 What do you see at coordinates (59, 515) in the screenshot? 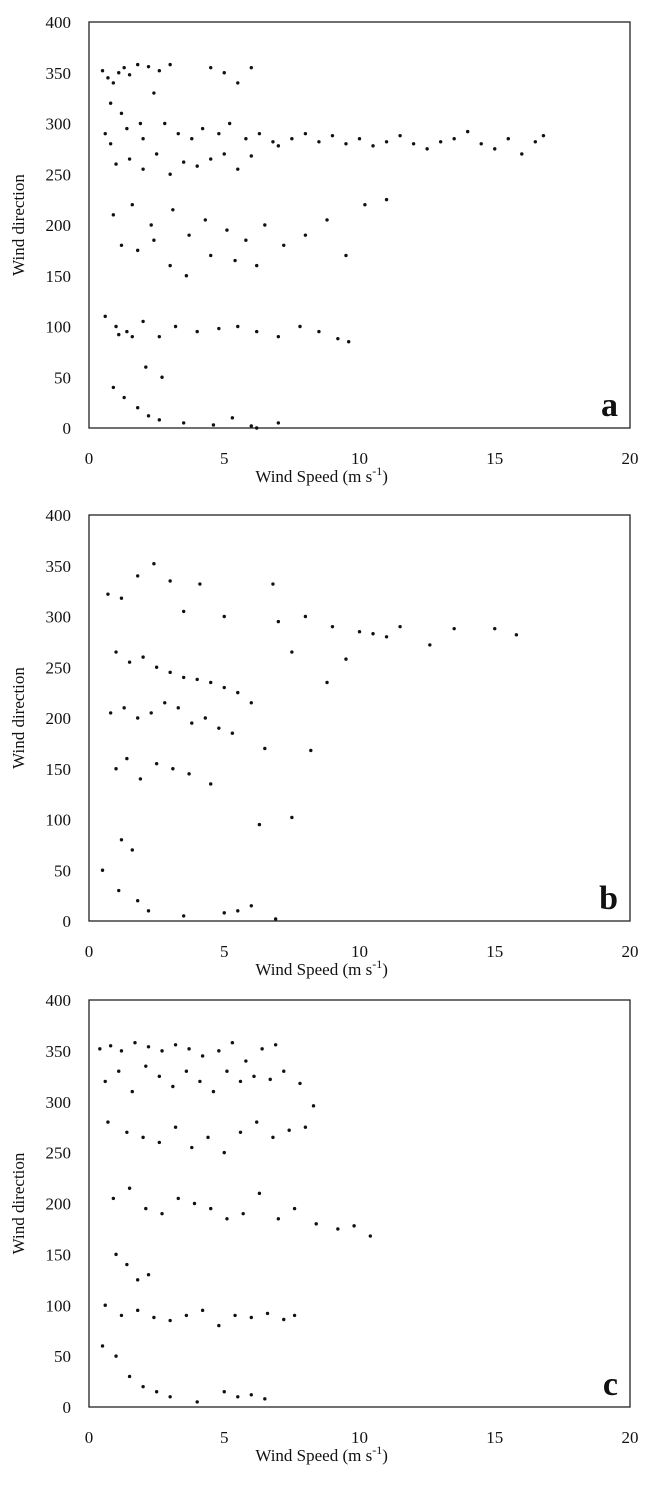
I see `y-tick-label: 400` at bounding box center [59, 515].